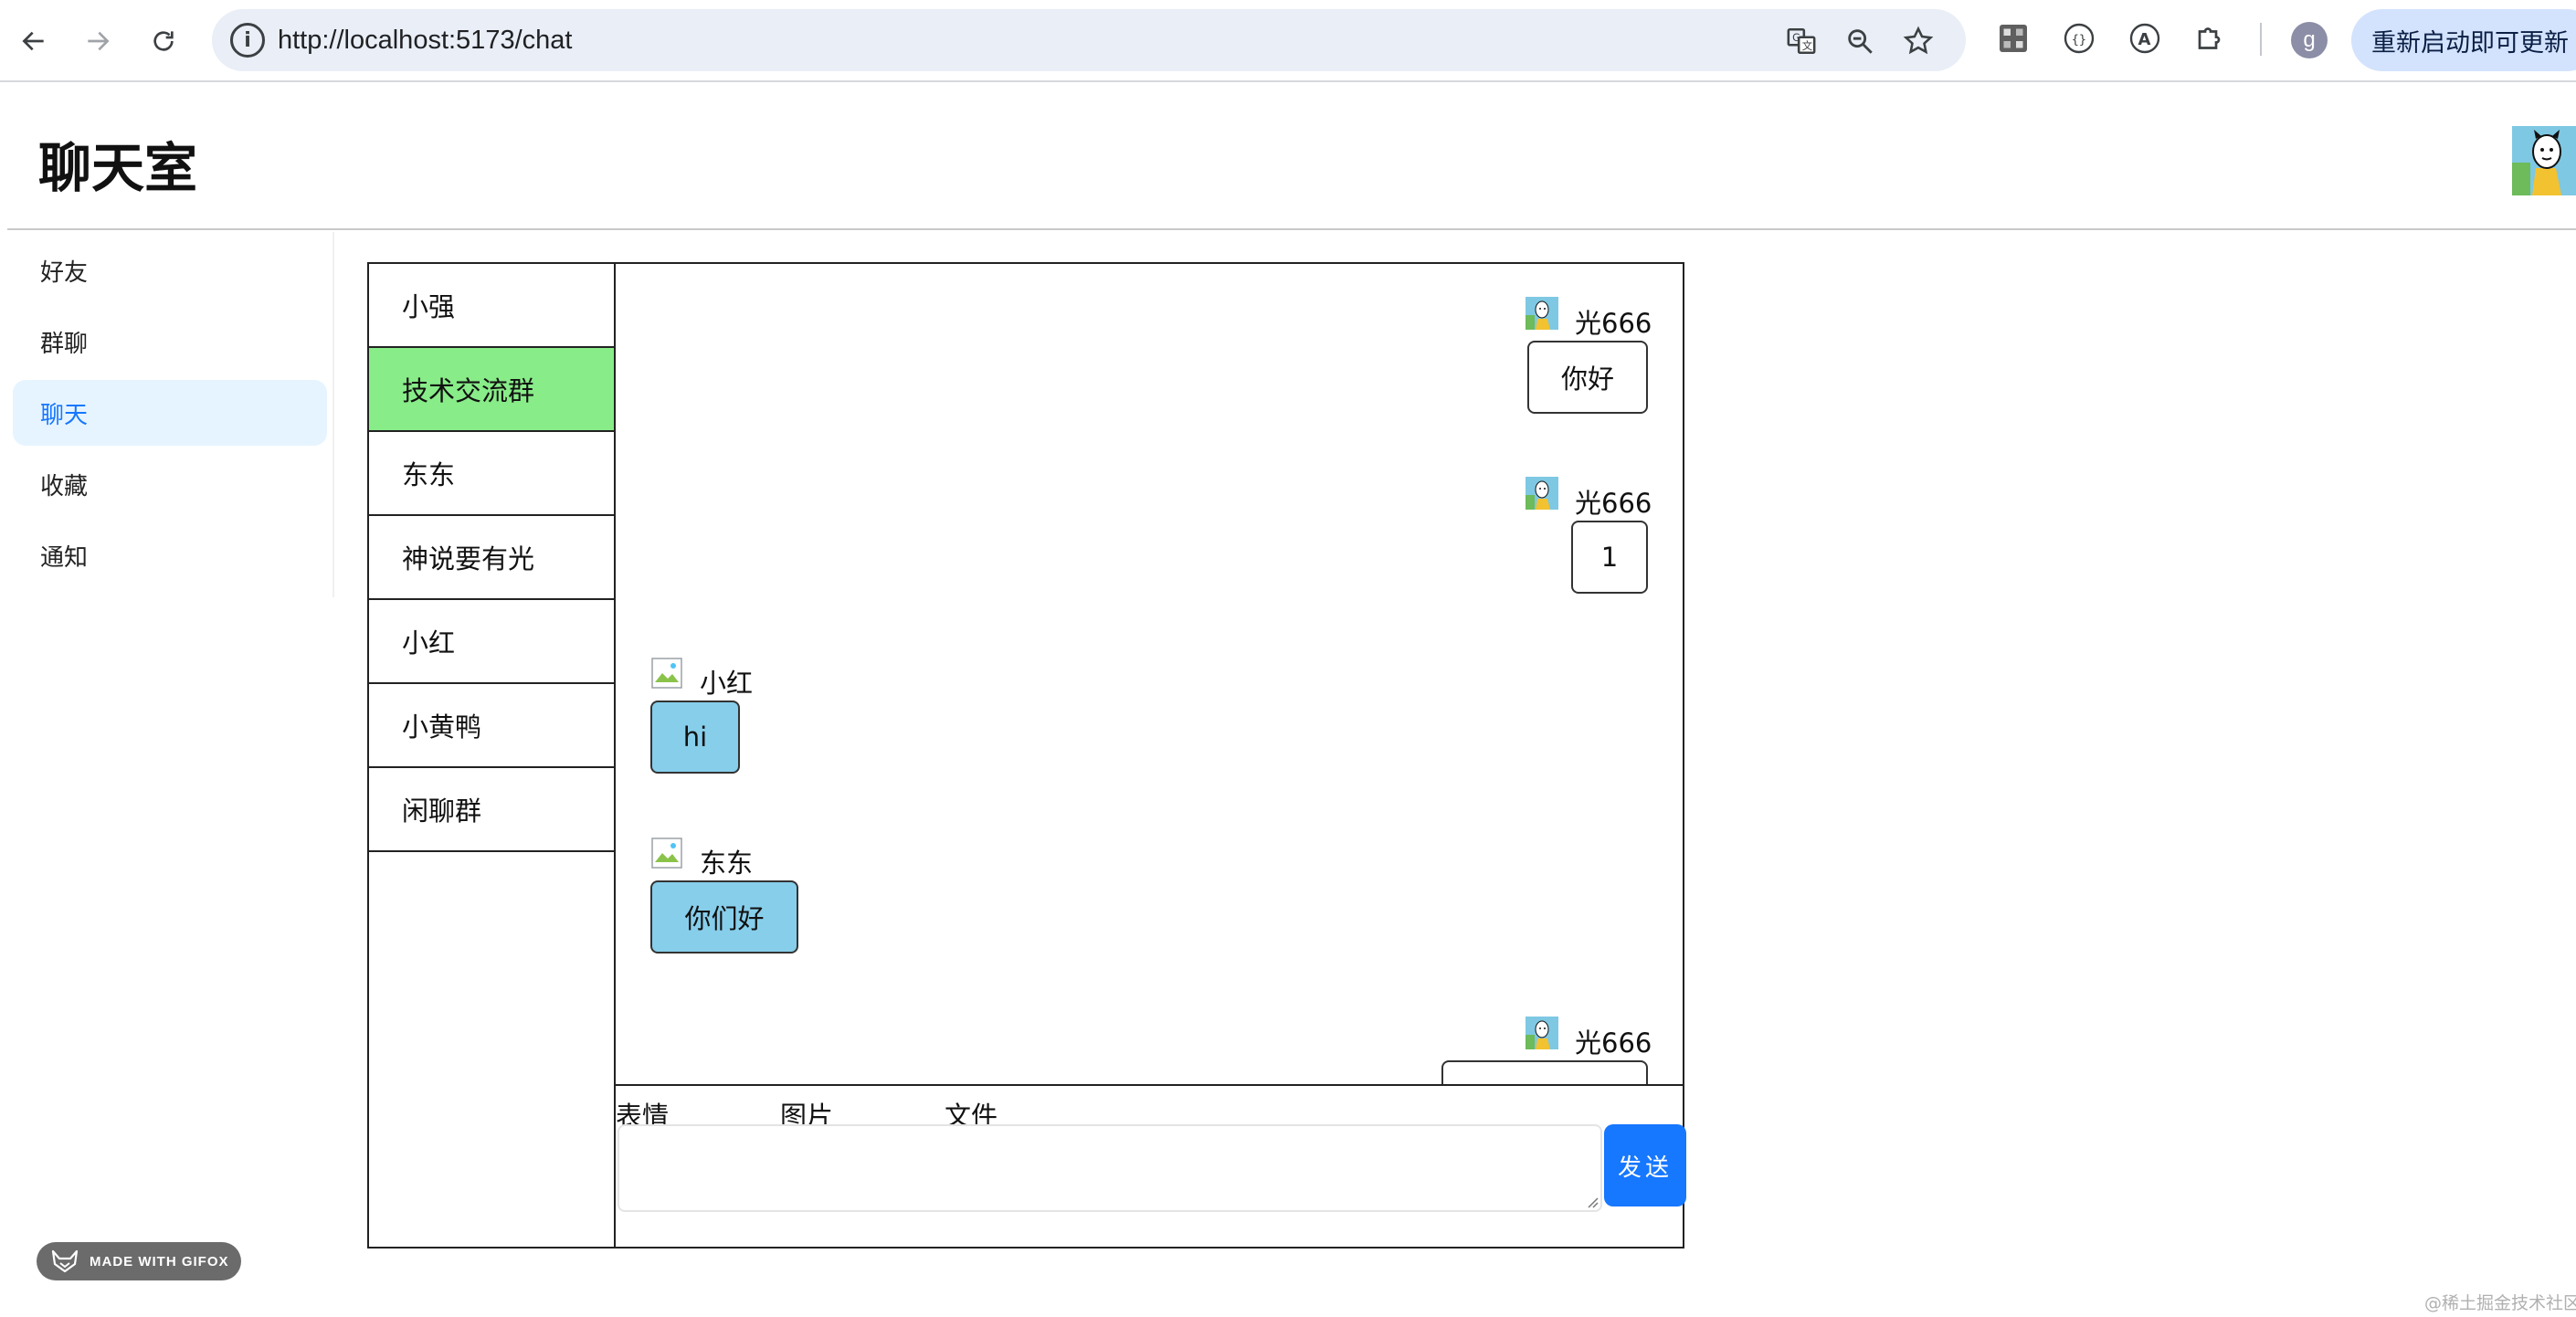  I want to click on svg-text: A, so click(2144, 40).